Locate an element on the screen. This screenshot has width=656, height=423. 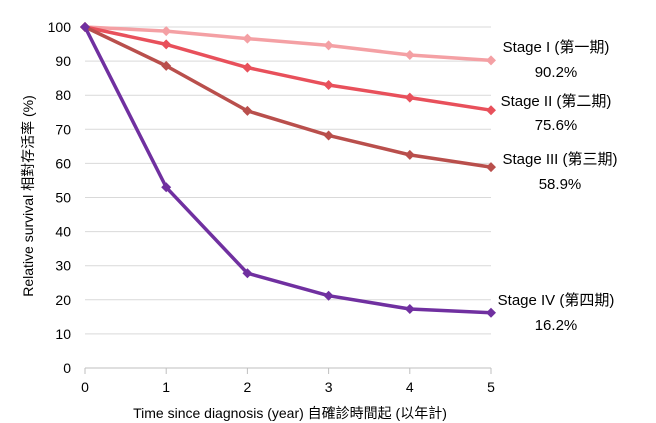
axes is located at coordinates (288, 370).